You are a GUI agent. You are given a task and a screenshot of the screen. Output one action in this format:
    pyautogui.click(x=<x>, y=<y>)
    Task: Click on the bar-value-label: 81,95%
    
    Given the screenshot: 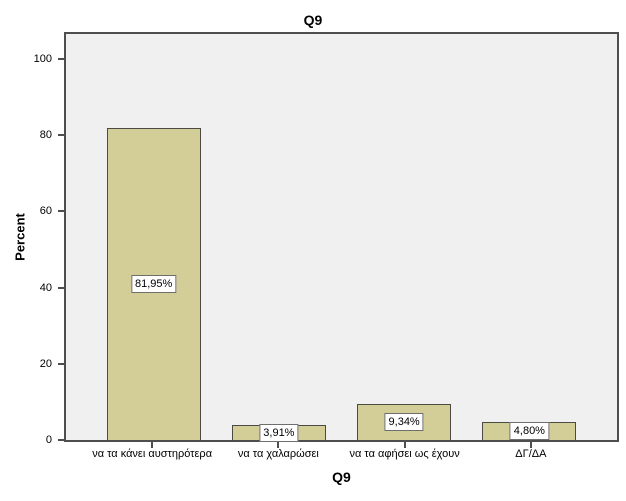 What is the action you would take?
    pyautogui.click(x=153, y=283)
    